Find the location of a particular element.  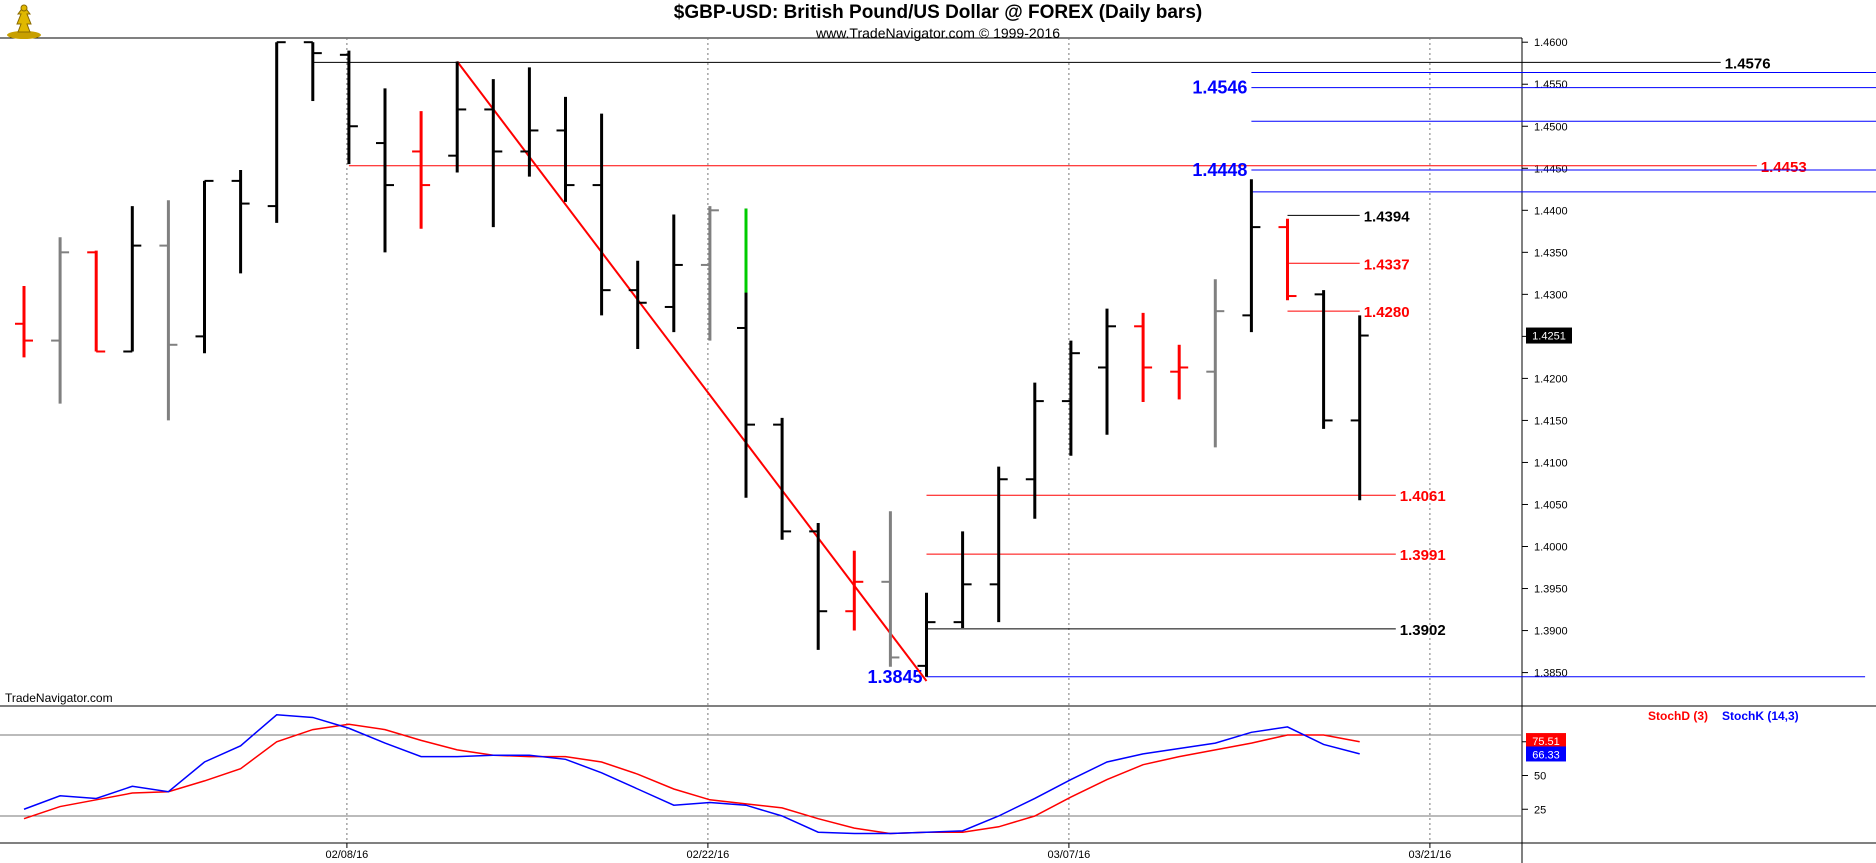

price-tick-label: 1.4450 is located at coordinates (1551, 169).